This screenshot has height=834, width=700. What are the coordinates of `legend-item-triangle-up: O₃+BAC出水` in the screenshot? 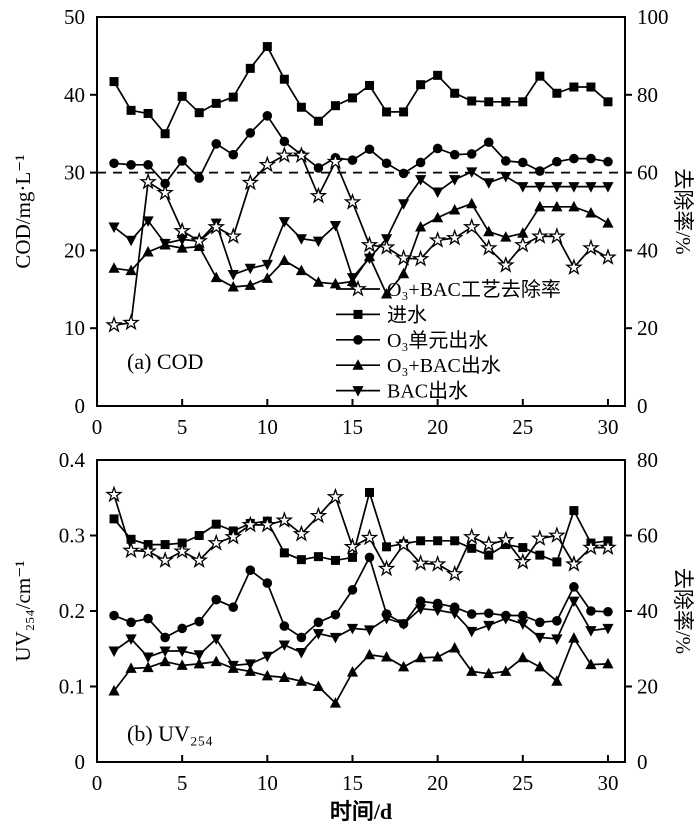 It's located at (418, 365).